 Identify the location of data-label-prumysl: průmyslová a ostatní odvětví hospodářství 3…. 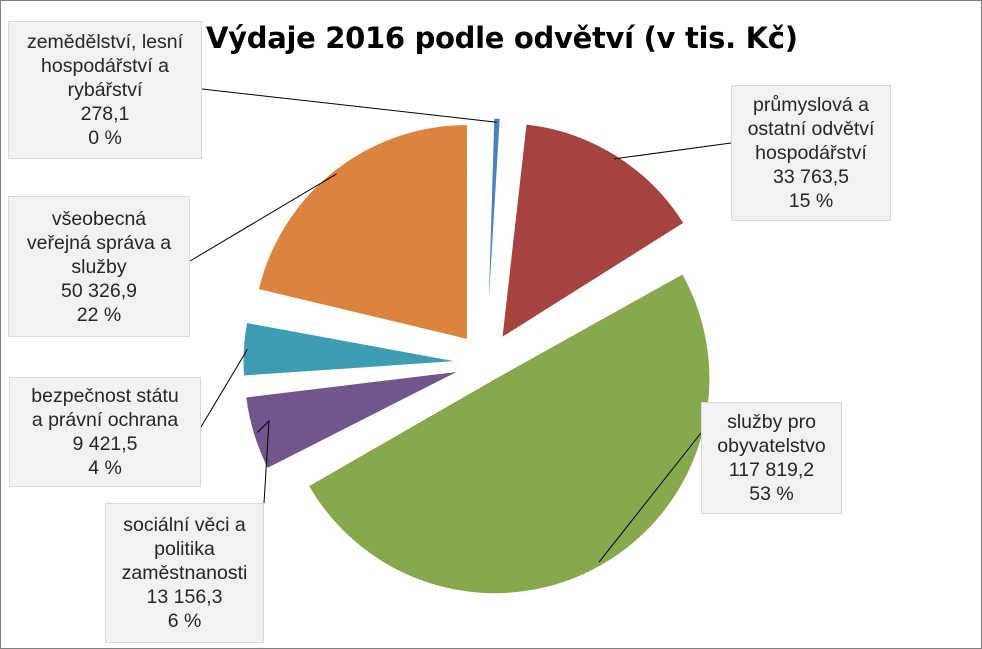
(811, 153).